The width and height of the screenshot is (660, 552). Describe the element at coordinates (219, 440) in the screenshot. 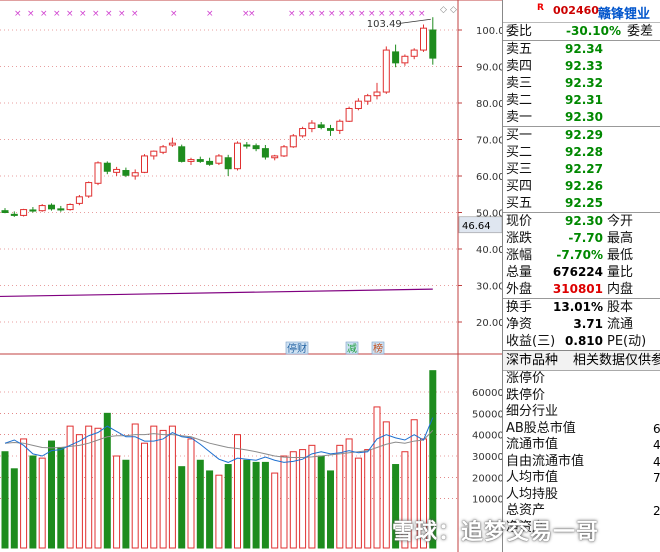

I see `volume-ma5-line` at that location.